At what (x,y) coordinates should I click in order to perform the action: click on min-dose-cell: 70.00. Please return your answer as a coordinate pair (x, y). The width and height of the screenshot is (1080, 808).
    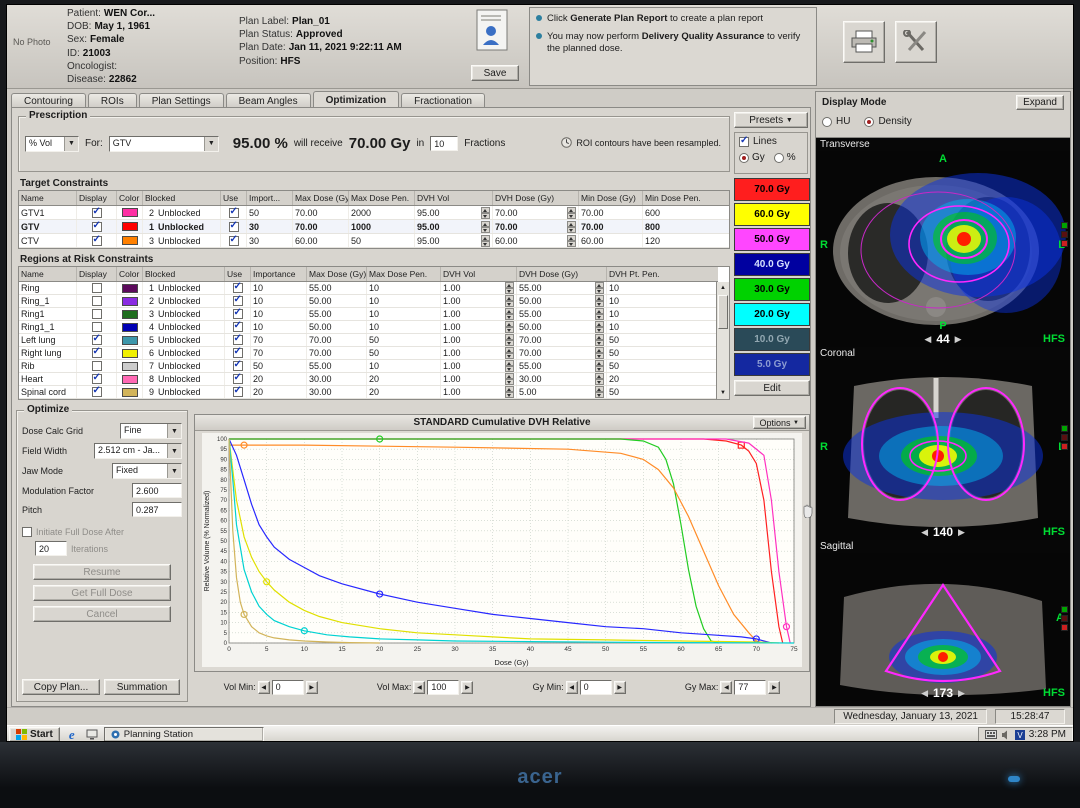
    Looking at the image, I should click on (611, 212).